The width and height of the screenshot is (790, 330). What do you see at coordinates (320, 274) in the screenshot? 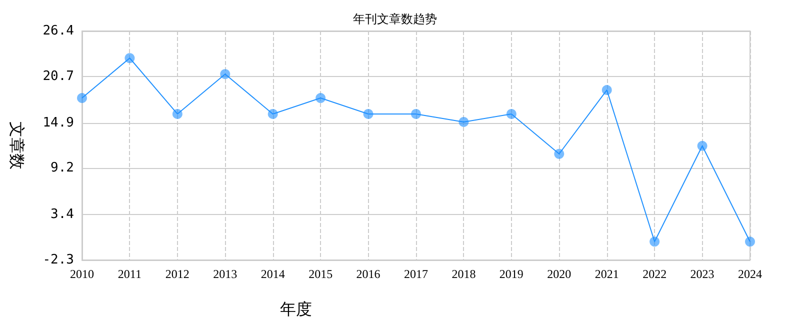
I see `x-tick-label: 2015` at bounding box center [320, 274].